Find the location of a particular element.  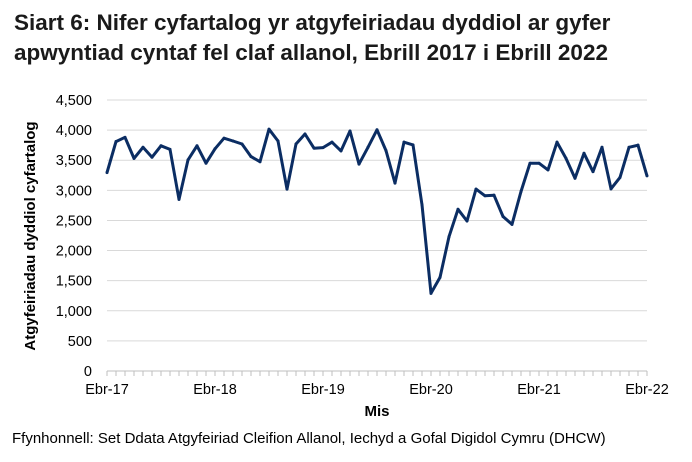

x-tick-label: Ebr-17 is located at coordinates (107, 390).